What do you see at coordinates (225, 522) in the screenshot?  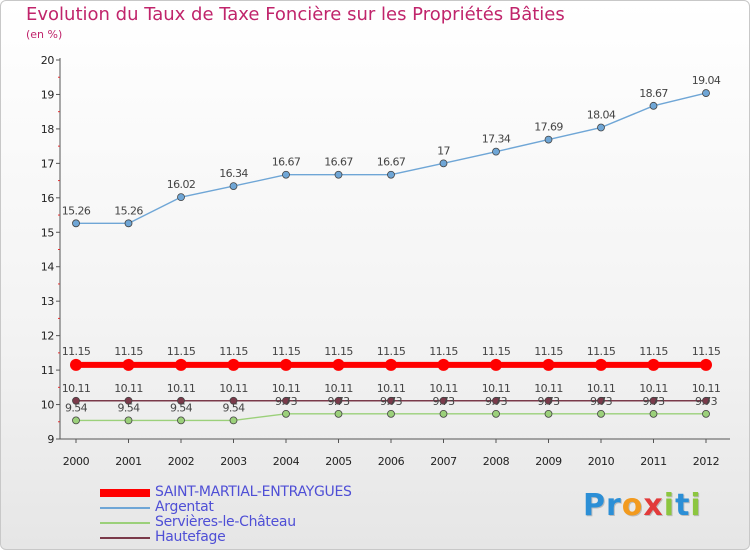 I see `legend-label-servieres: Servières-le-Château` at bounding box center [225, 522].